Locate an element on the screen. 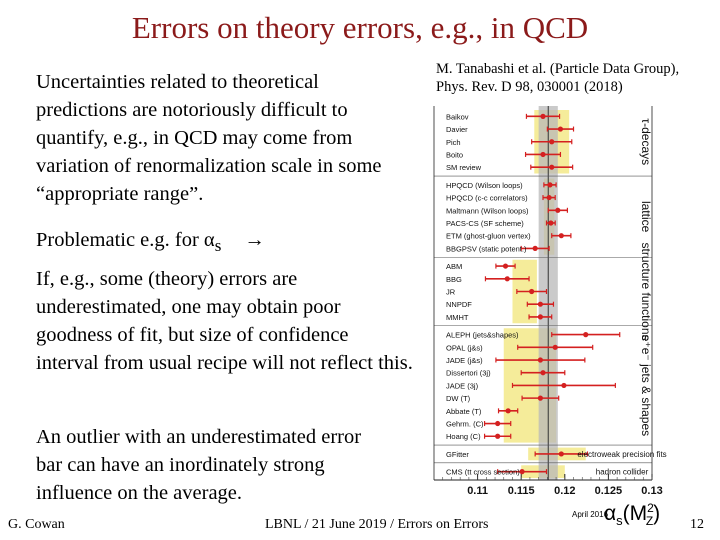  row-label-21: DW (T) is located at coordinates (458, 398).